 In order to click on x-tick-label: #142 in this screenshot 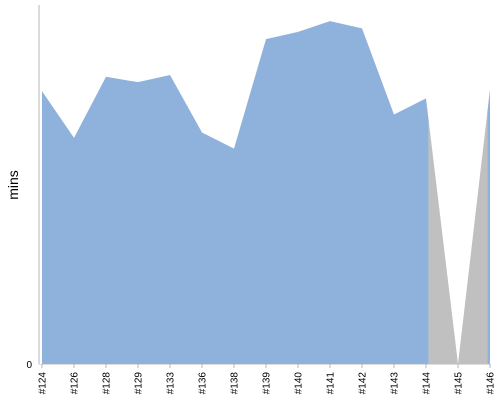, I will do `click(363, 383)`.